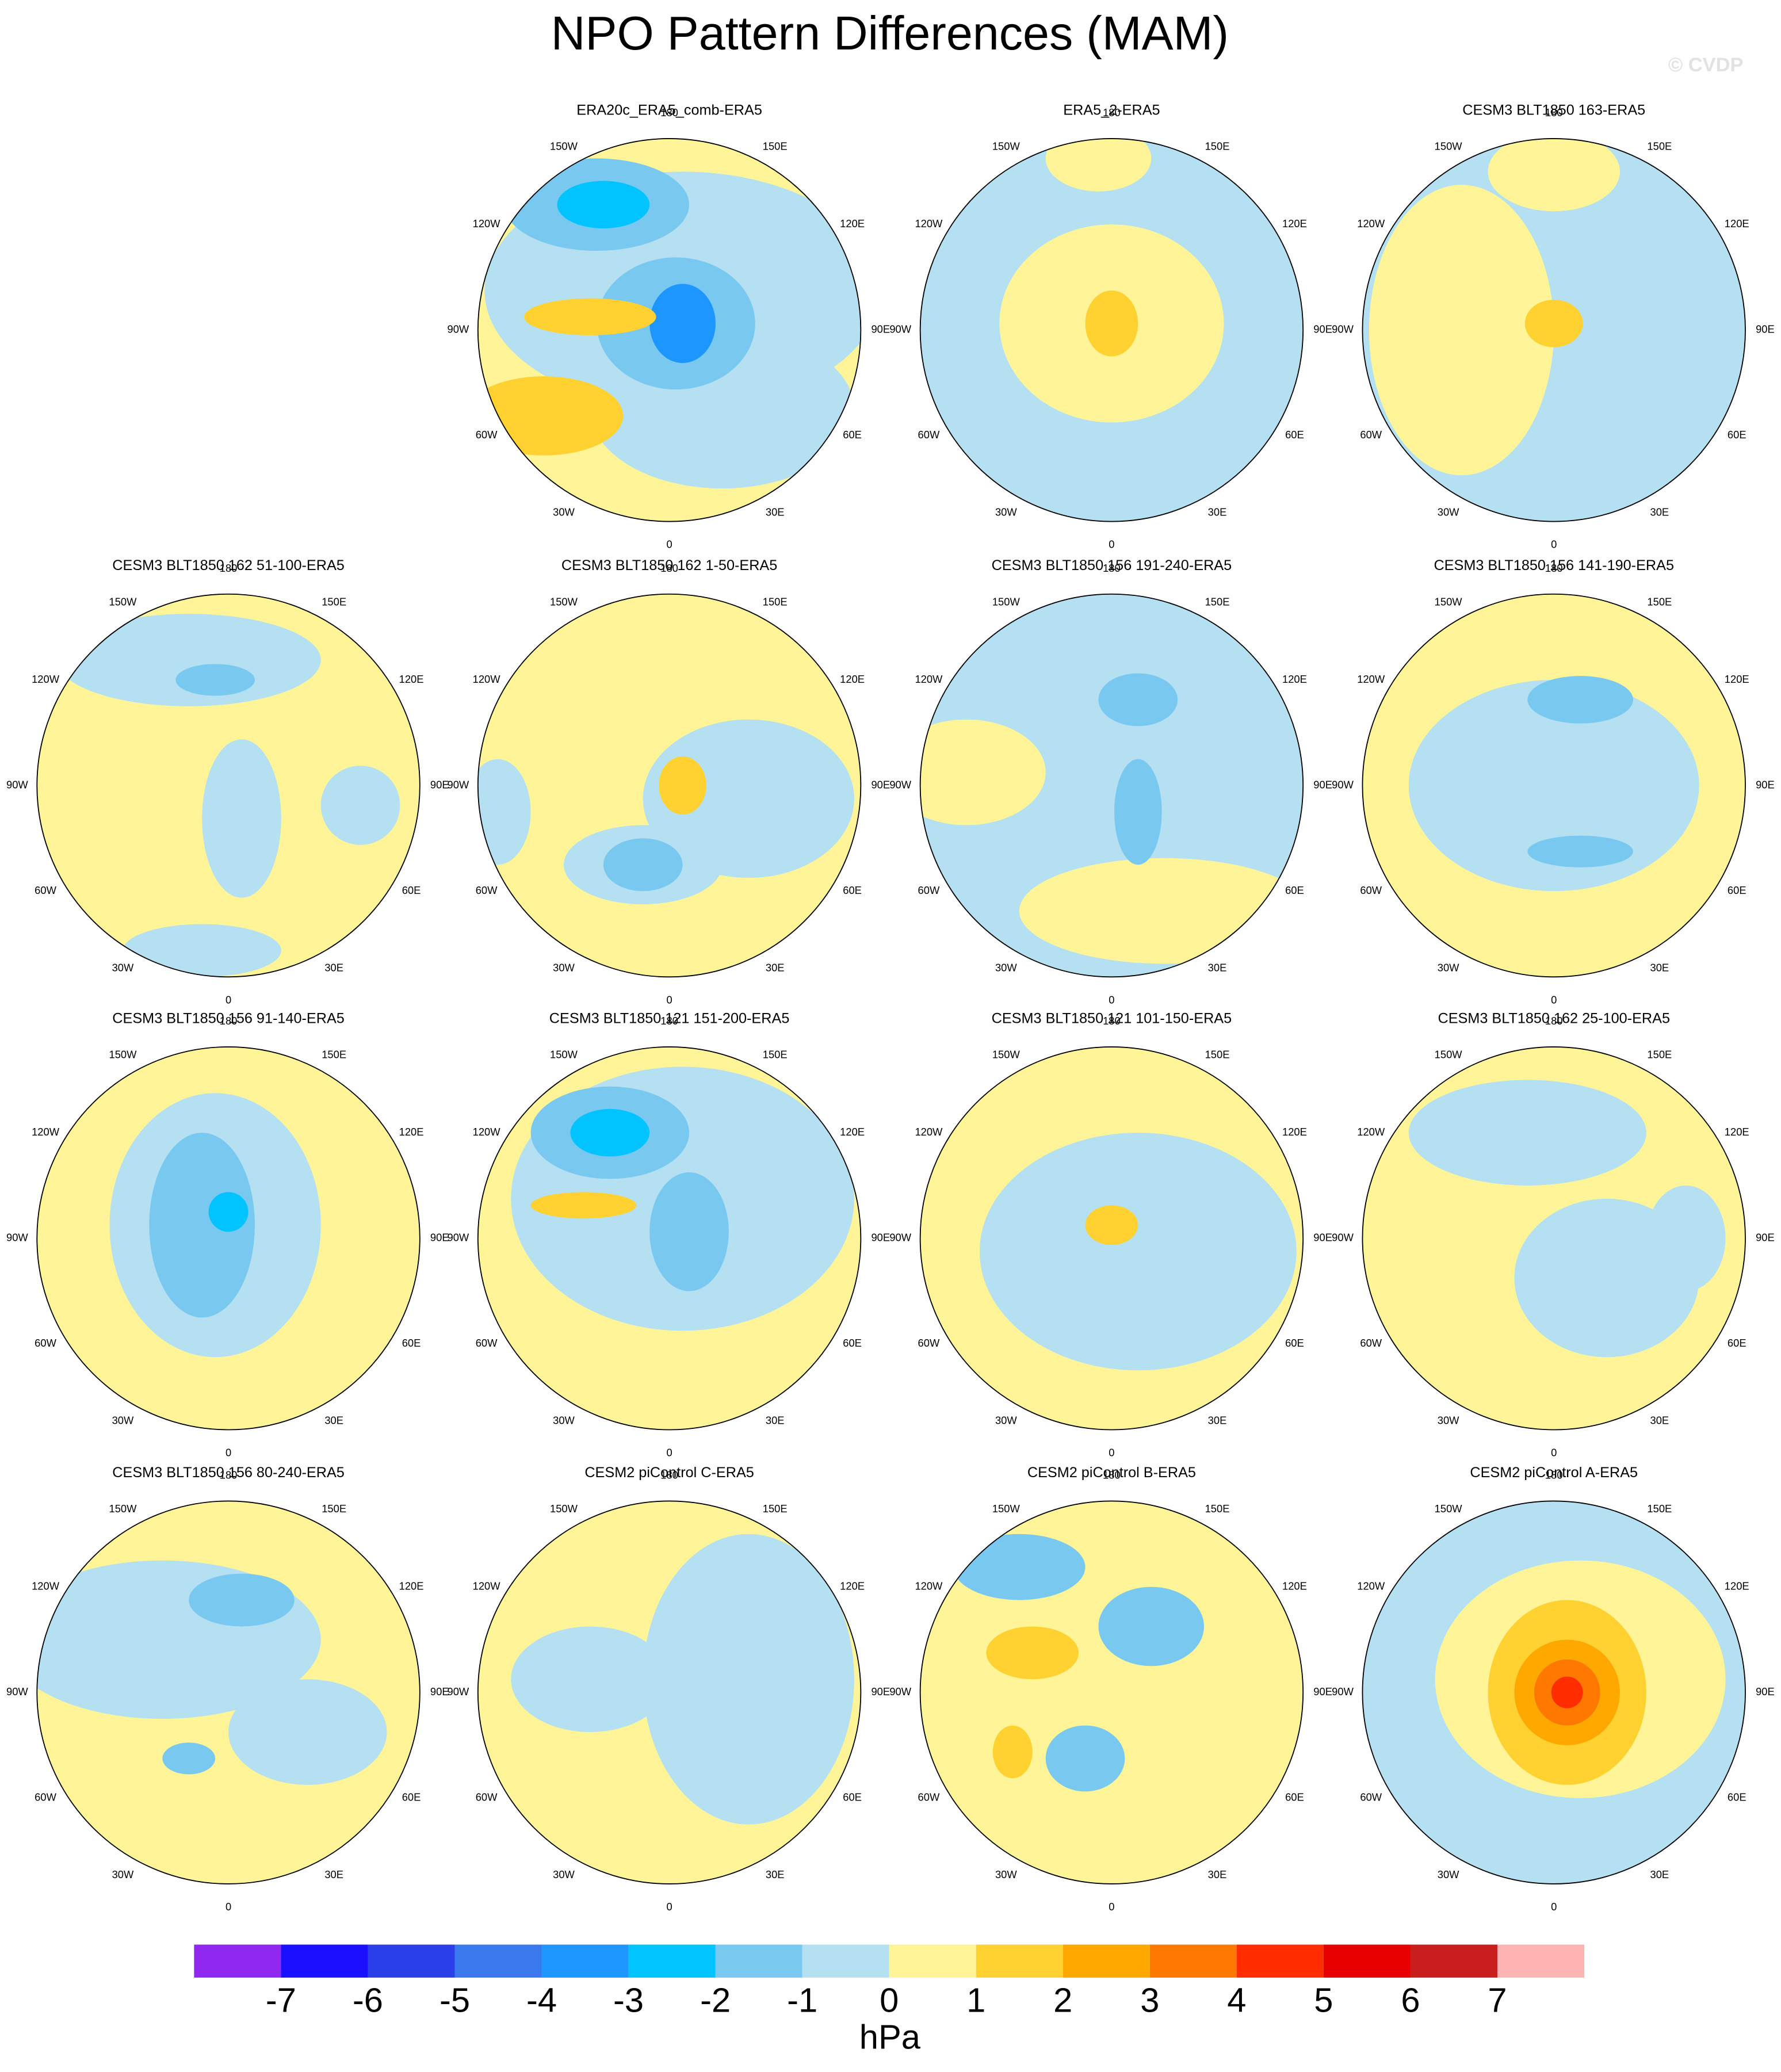 This screenshot has height=2072, width=1781. What do you see at coordinates (1111, 1473) in the screenshot?
I see `panel-title: CESM2 piControl B-ERA5` at bounding box center [1111, 1473].